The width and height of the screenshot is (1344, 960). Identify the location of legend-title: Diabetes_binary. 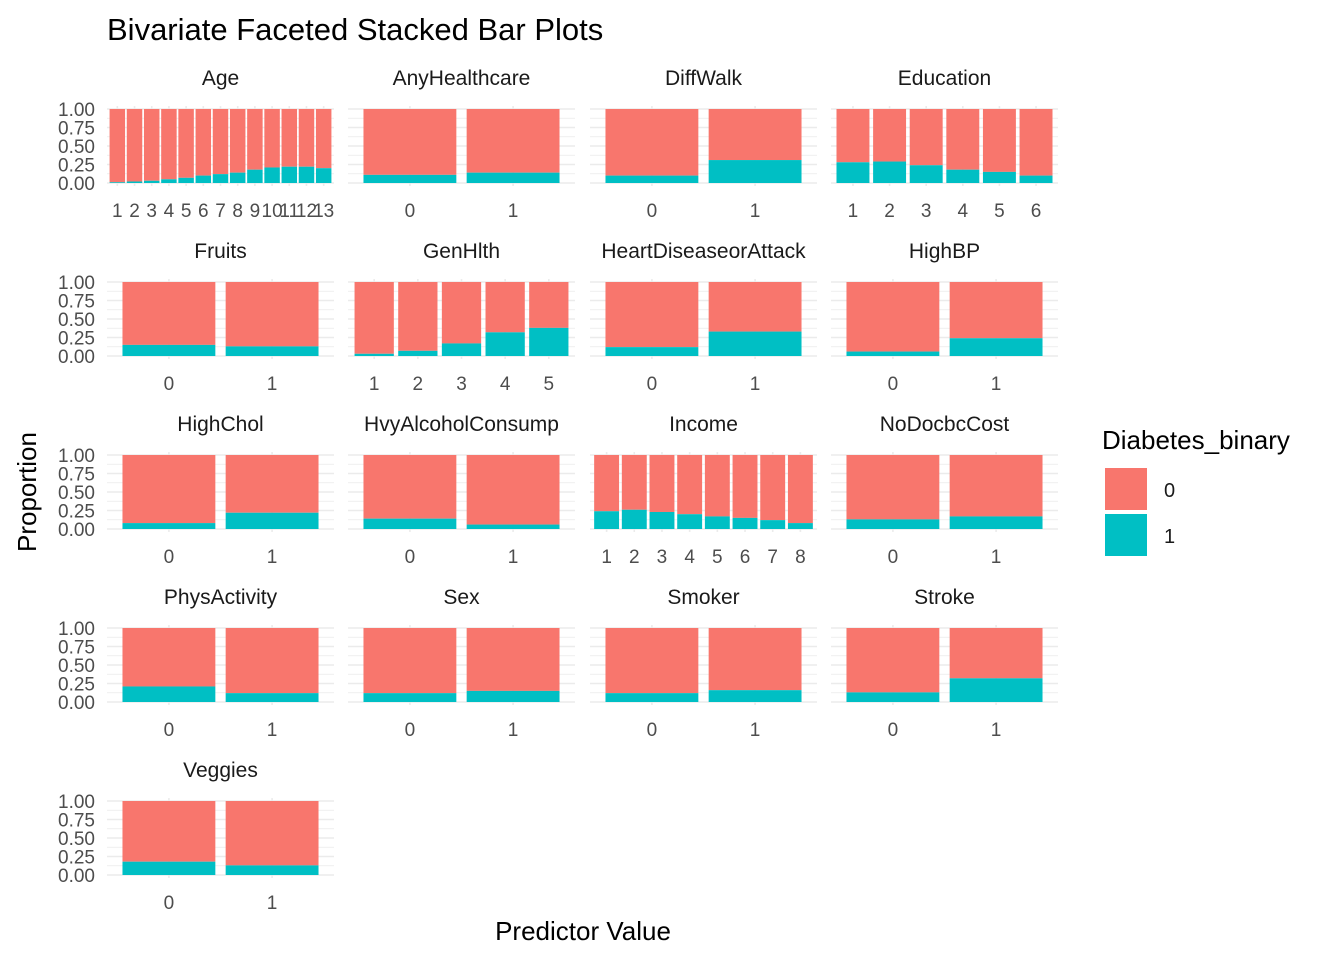
(1196, 440).